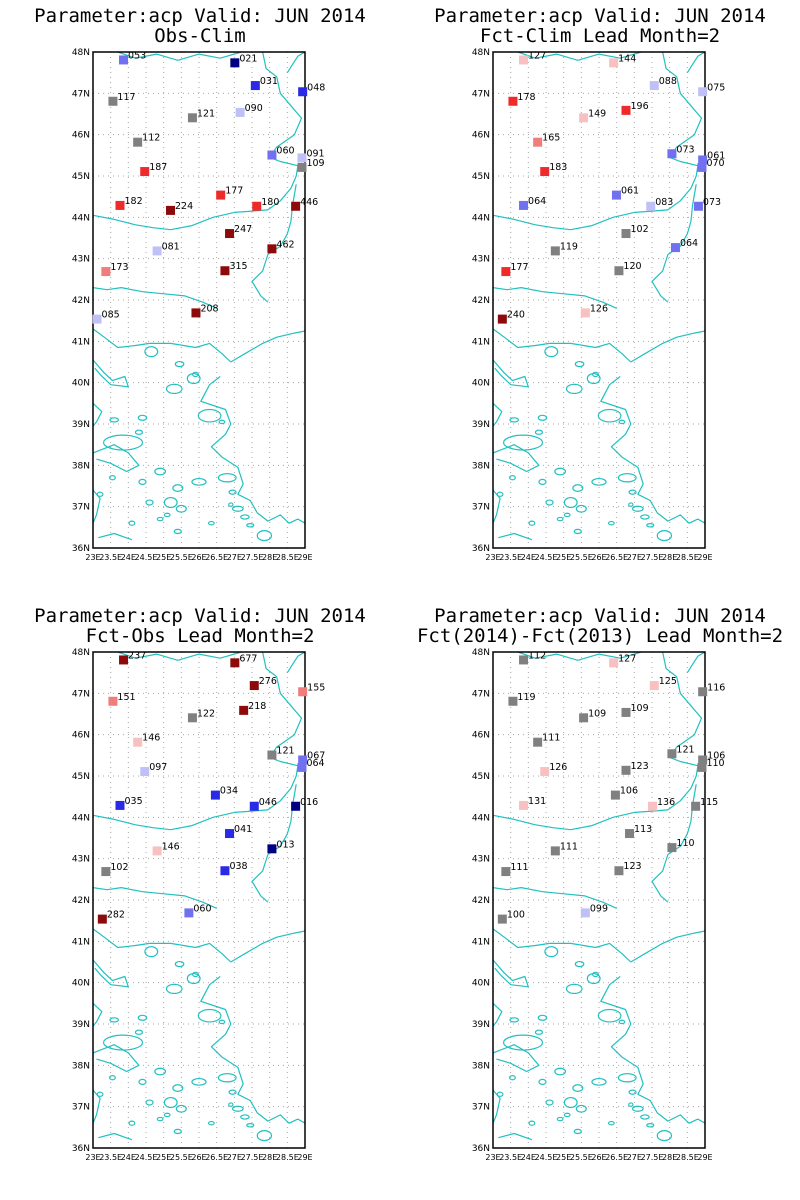  Describe the element at coordinates (516, 915) in the screenshot. I see `station-label: 100` at that location.